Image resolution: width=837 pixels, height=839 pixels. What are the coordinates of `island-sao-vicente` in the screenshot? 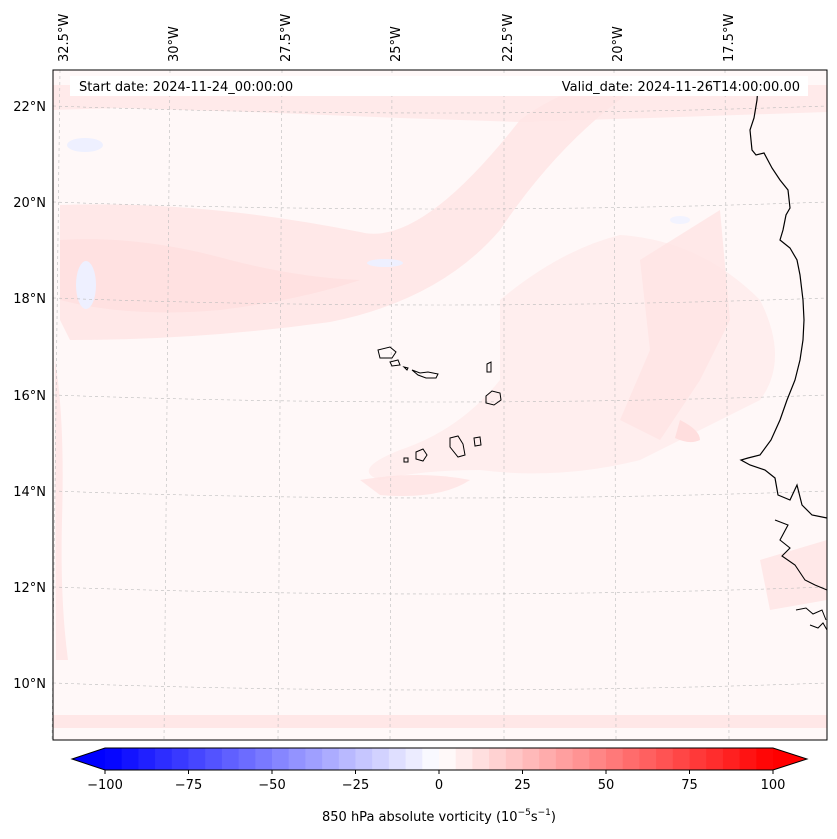 It's located at (395, 363).